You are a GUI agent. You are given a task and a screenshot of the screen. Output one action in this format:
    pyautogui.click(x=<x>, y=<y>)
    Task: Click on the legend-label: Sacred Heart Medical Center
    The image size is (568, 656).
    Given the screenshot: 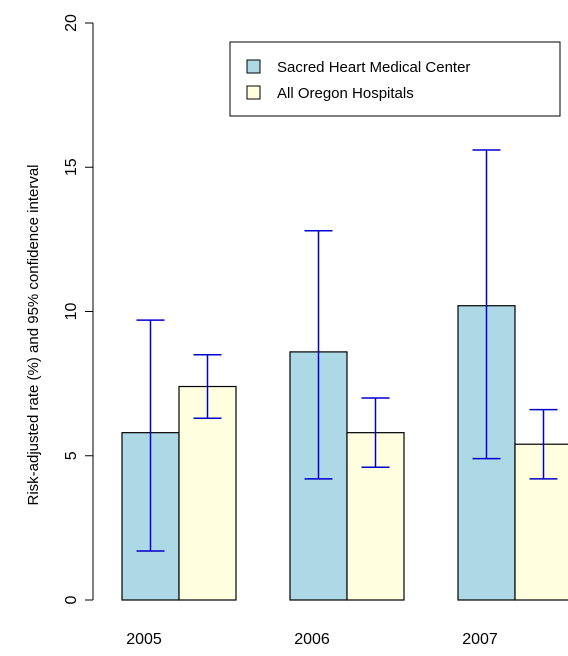 What is the action you would take?
    pyautogui.click(x=373, y=67)
    